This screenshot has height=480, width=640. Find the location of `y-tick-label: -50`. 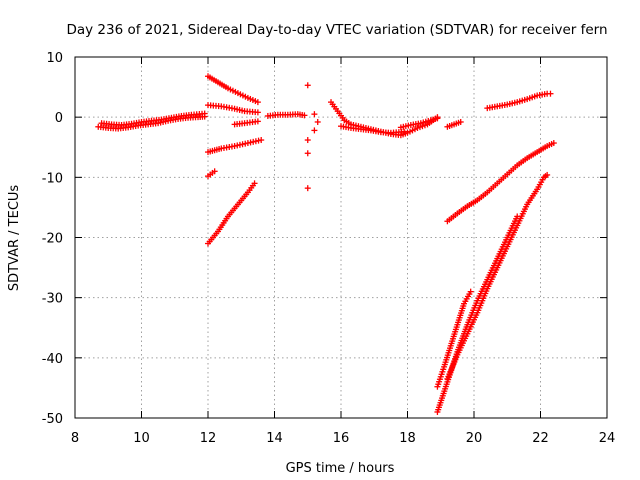

y-tick-label: -50 is located at coordinates (52, 419).